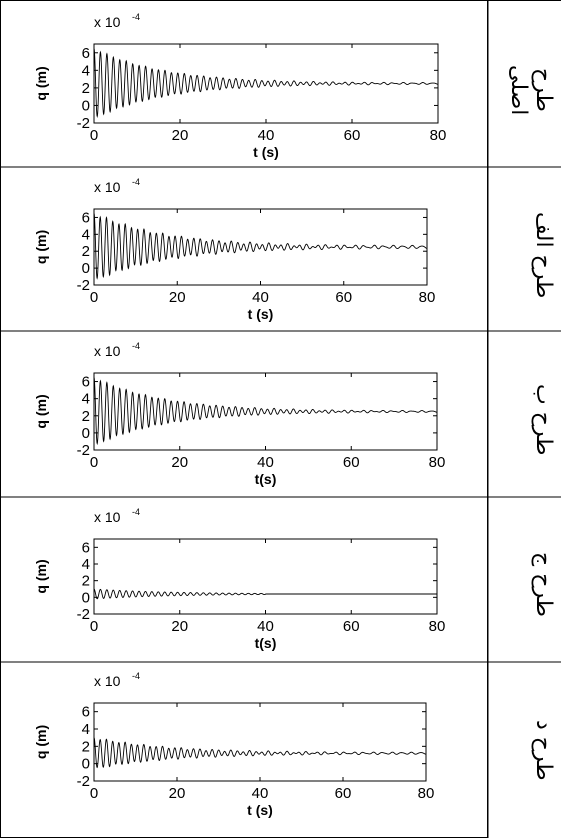 The image size is (561, 838). Describe the element at coordinates (543, 255) in the screenshot. I see `row-label-2: طرح الف` at that location.